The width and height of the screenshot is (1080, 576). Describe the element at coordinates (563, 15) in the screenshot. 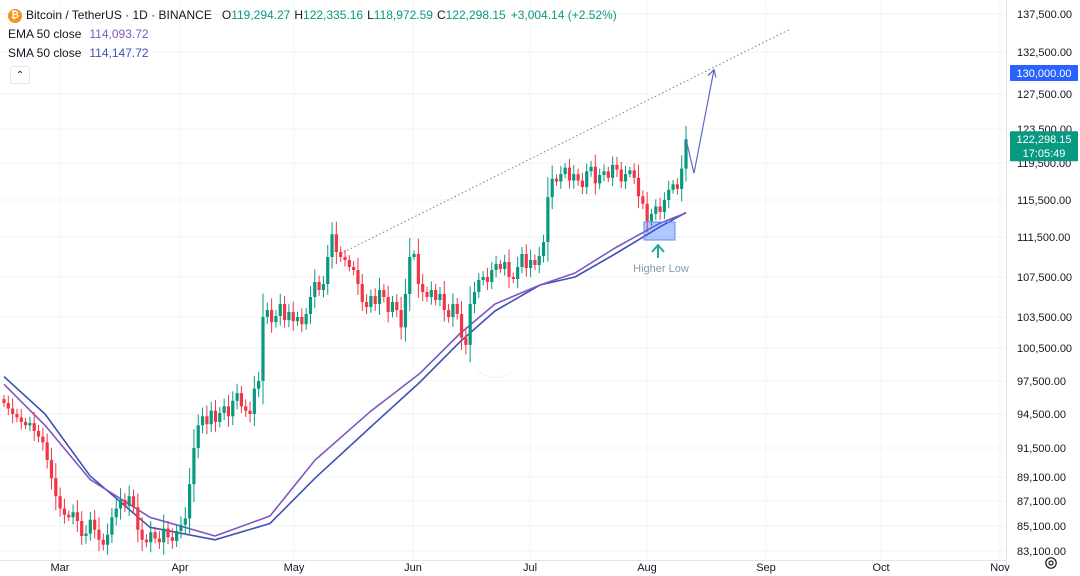

I see `change-value: +3,004.14 (+2.52%)` at that location.